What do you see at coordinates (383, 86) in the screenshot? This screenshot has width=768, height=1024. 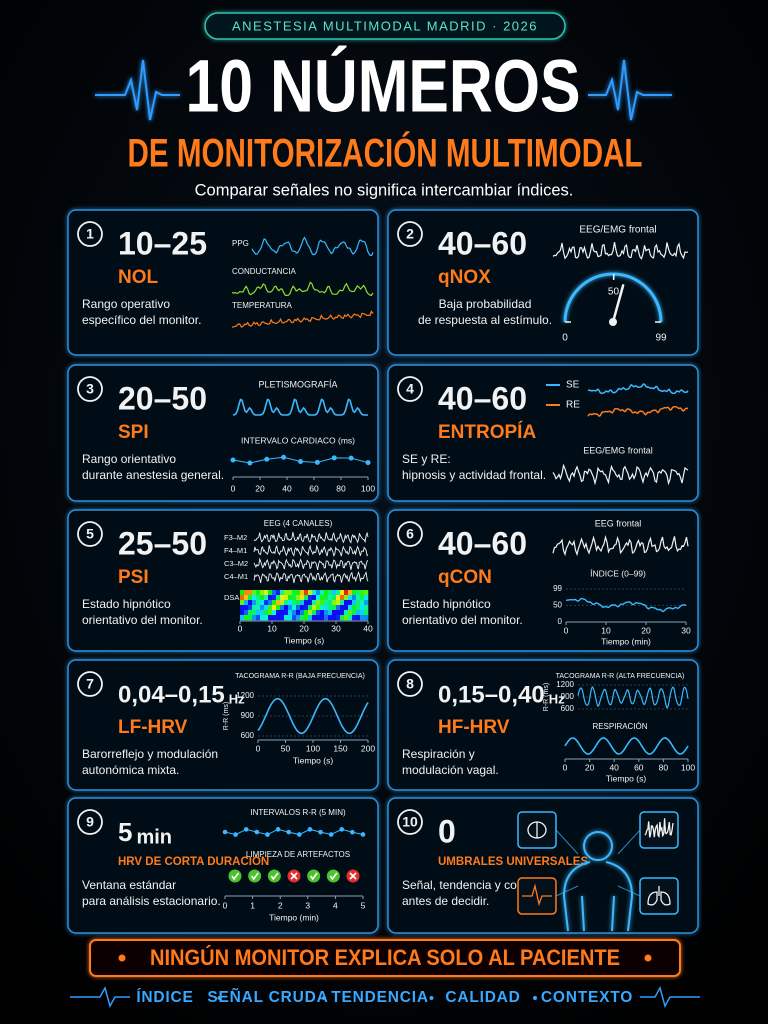 I see `main-title: 10 NÚMEROS` at bounding box center [383, 86].